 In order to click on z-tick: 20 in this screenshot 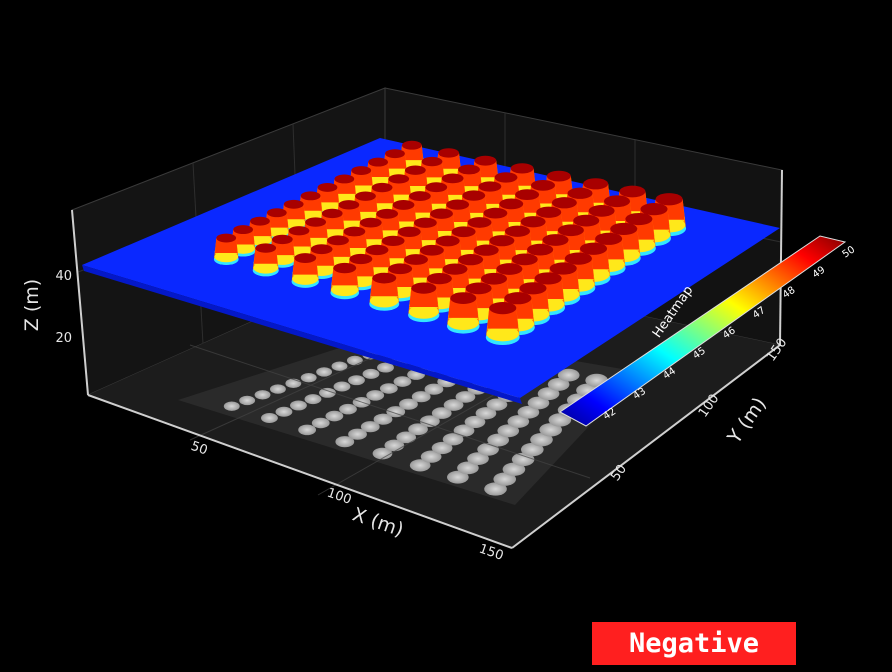, I will do `click(63, 338)`.